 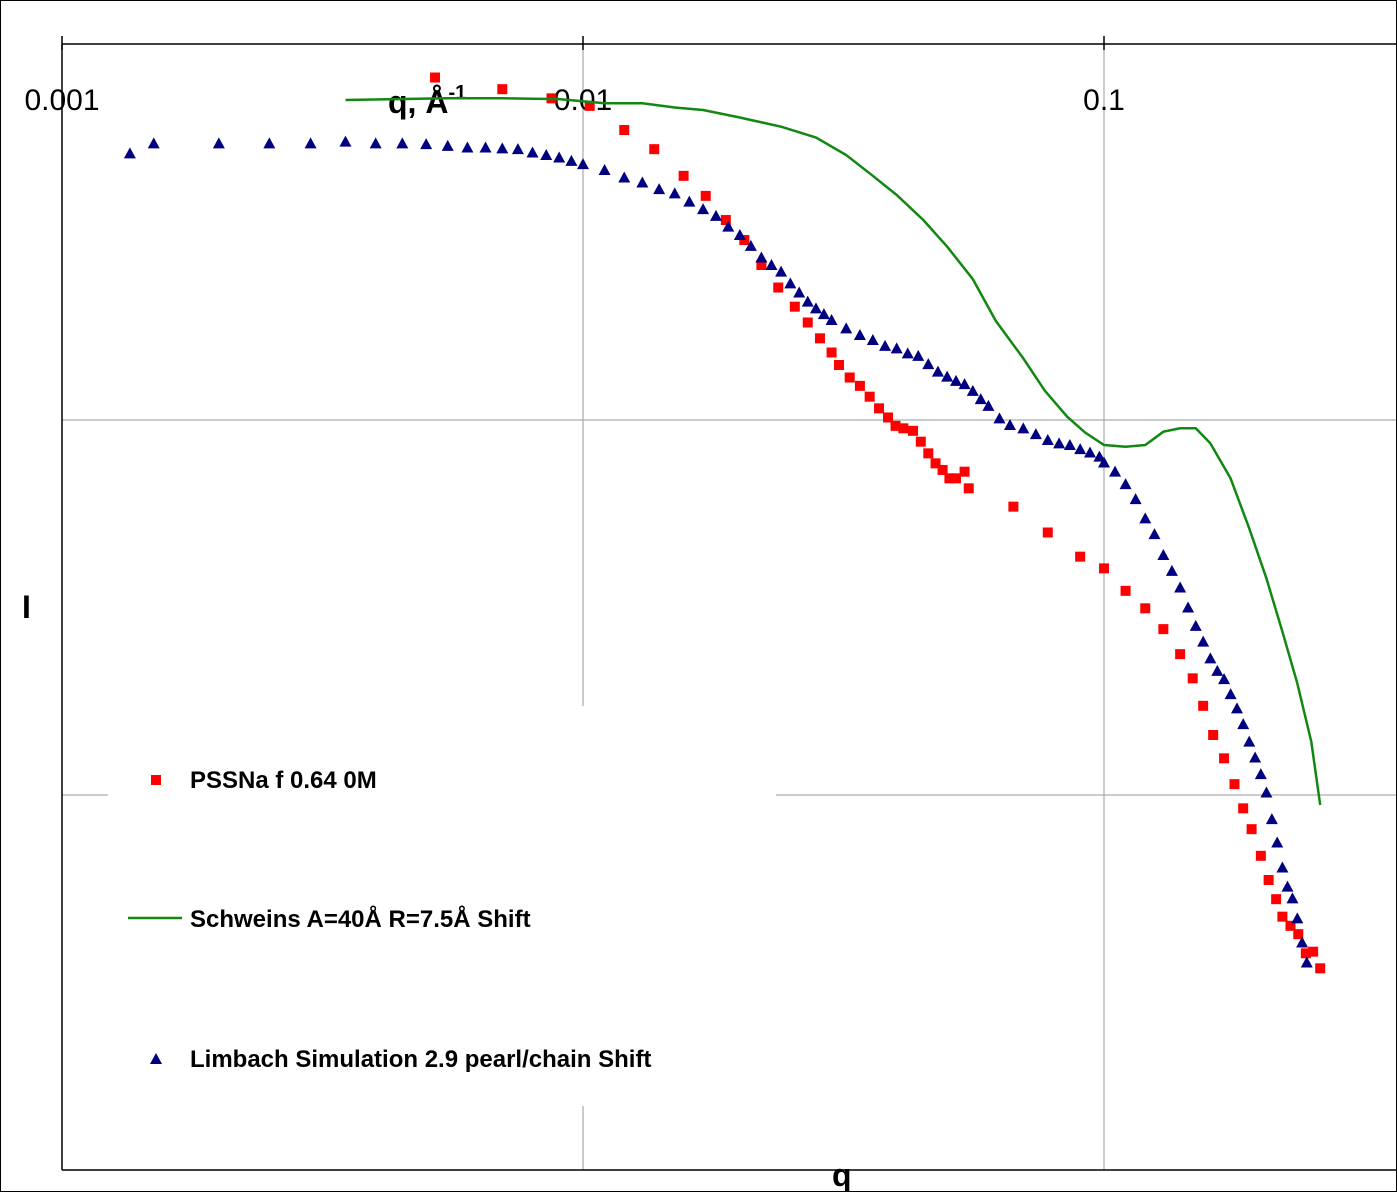 I want to click on y-axis-title: I, so click(x=26, y=607).